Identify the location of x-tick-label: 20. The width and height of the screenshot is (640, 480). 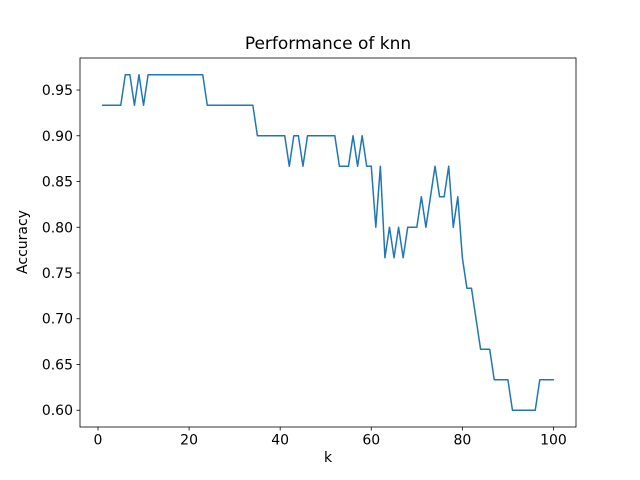
(189, 441).